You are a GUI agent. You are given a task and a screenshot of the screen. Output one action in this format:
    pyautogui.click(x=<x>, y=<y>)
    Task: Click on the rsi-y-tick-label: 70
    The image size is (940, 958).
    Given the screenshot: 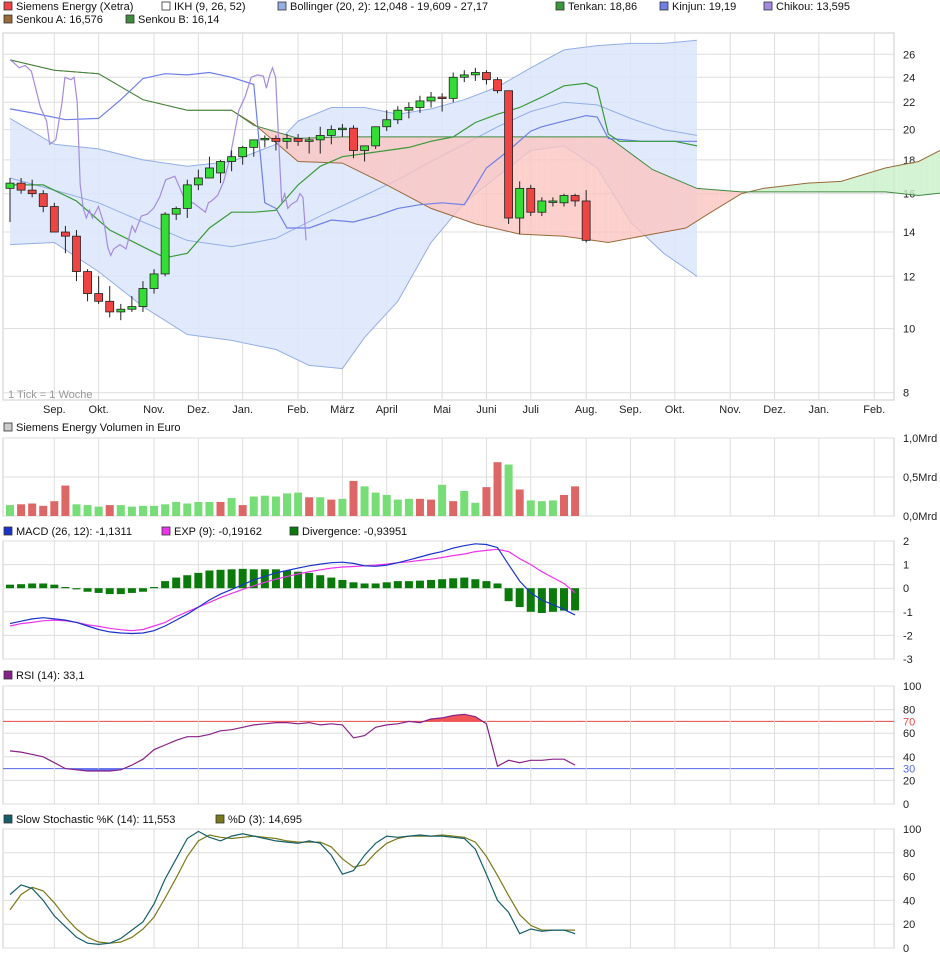 What is the action you would take?
    pyautogui.click(x=909, y=722)
    